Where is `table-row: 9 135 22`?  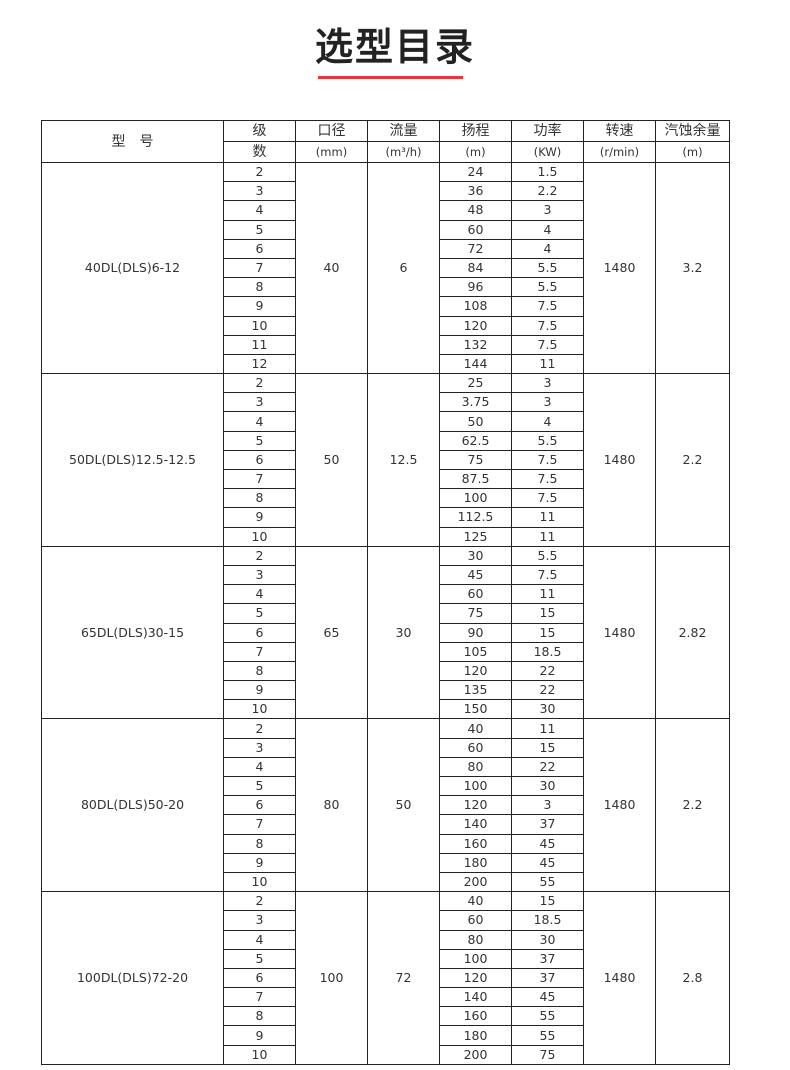 table-row: 9 135 22 is located at coordinates (386, 690).